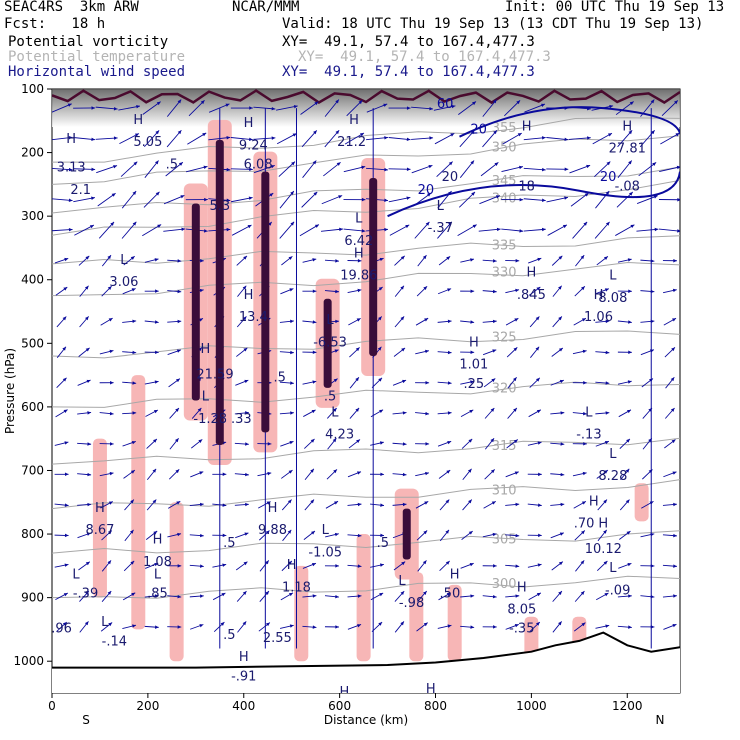  I want to click on theta-label-330: 330, so click(504, 273).